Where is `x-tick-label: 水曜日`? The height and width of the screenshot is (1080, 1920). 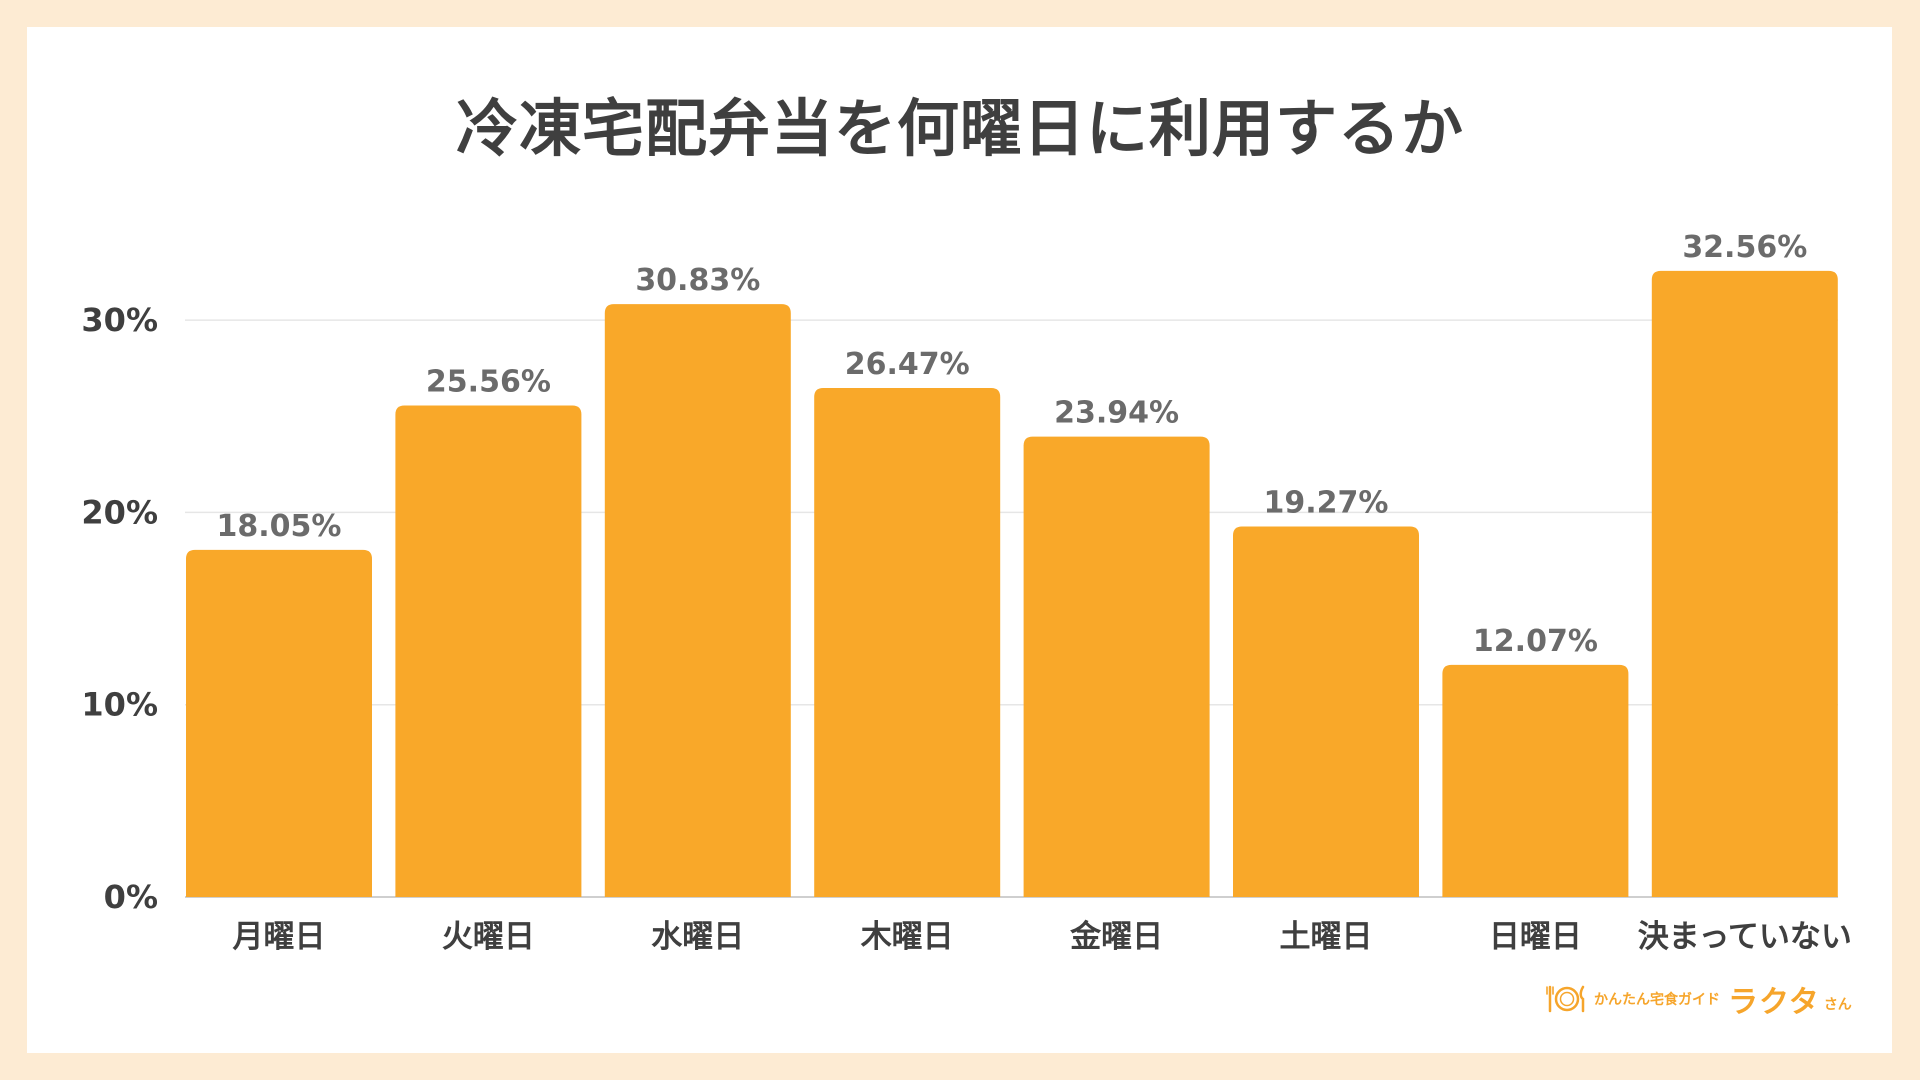 x-tick-label: 水曜日 is located at coordinates (697, 937).